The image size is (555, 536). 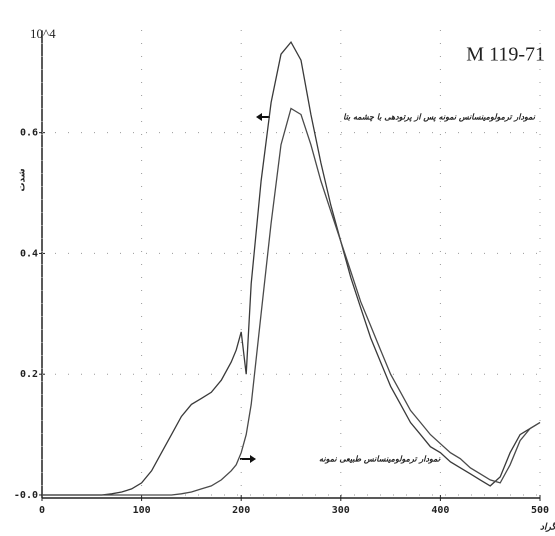 What do you see at coordinates (29, 374) in the screenshot?
I see `y-tick-label: 0.2` at bounding box center [29, 374].